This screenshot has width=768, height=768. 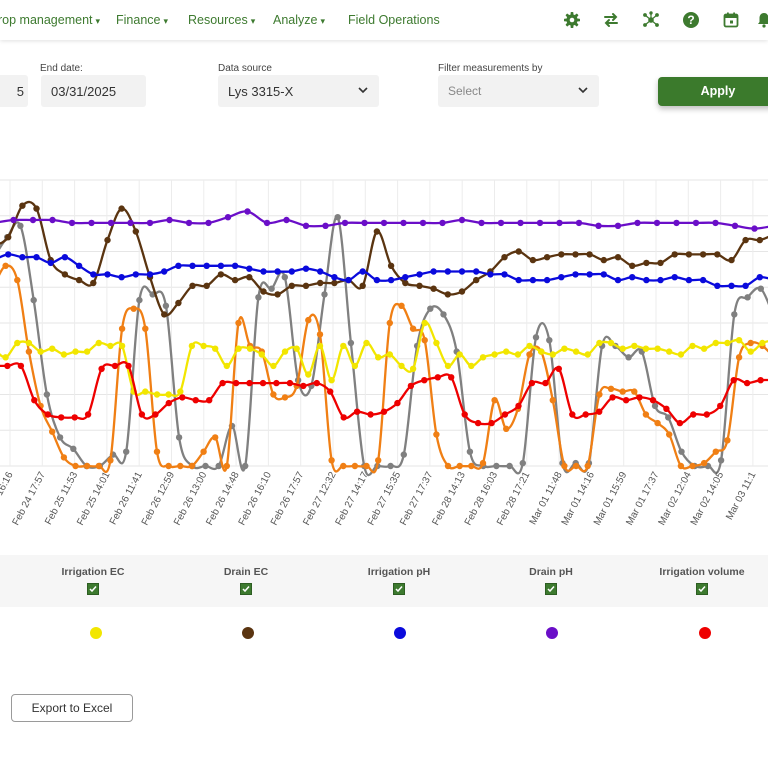 What do you see at coordinates (761, 20) in the screenshot?
I see `notification-icon` at bounding box center [761, 20].